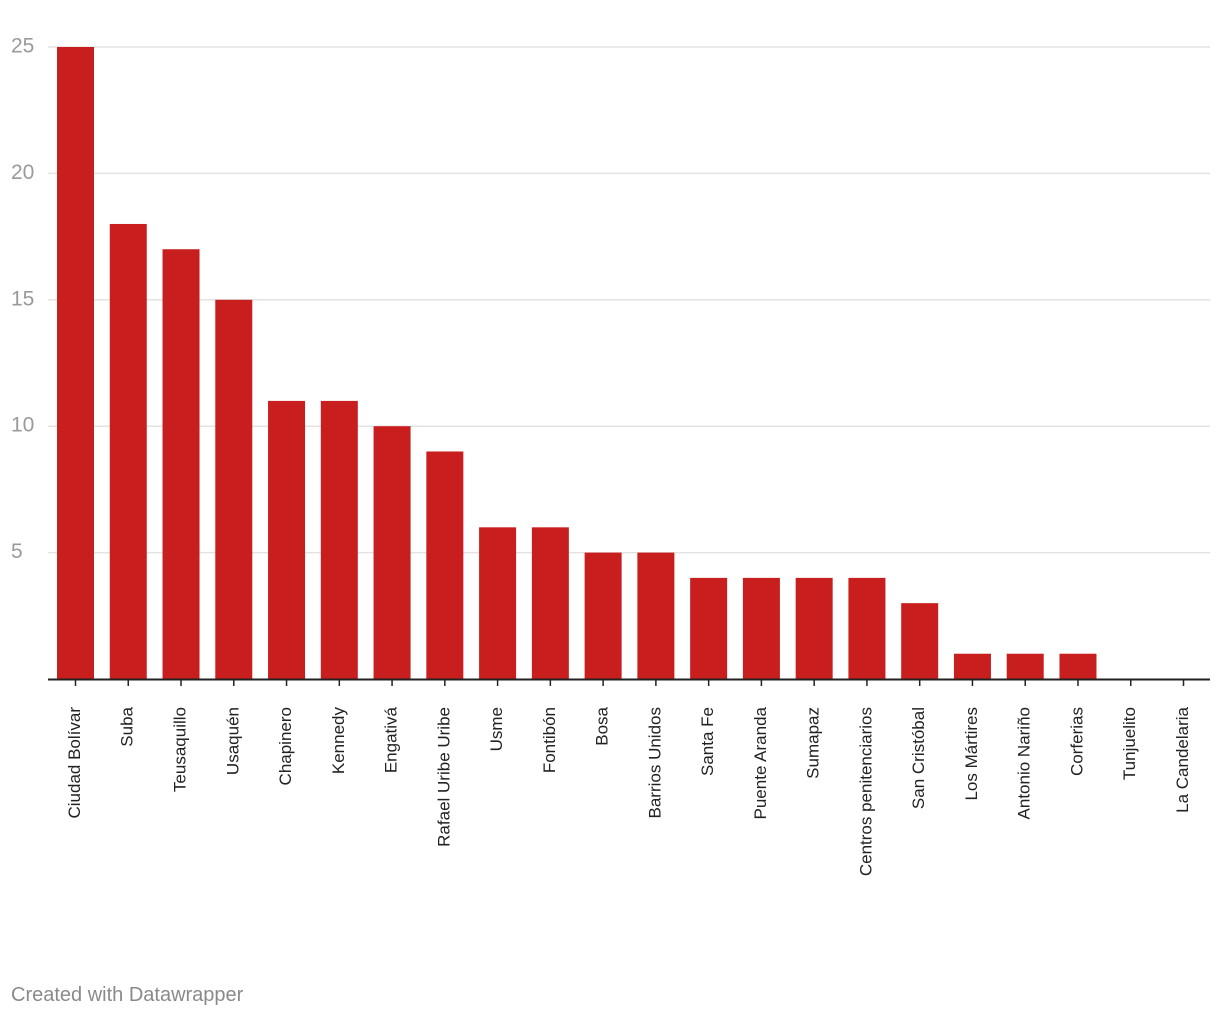  Describe the element at coordinates (1182, 759) in the screenshot. I see `x-tick-label: La Candelaria` at that location.